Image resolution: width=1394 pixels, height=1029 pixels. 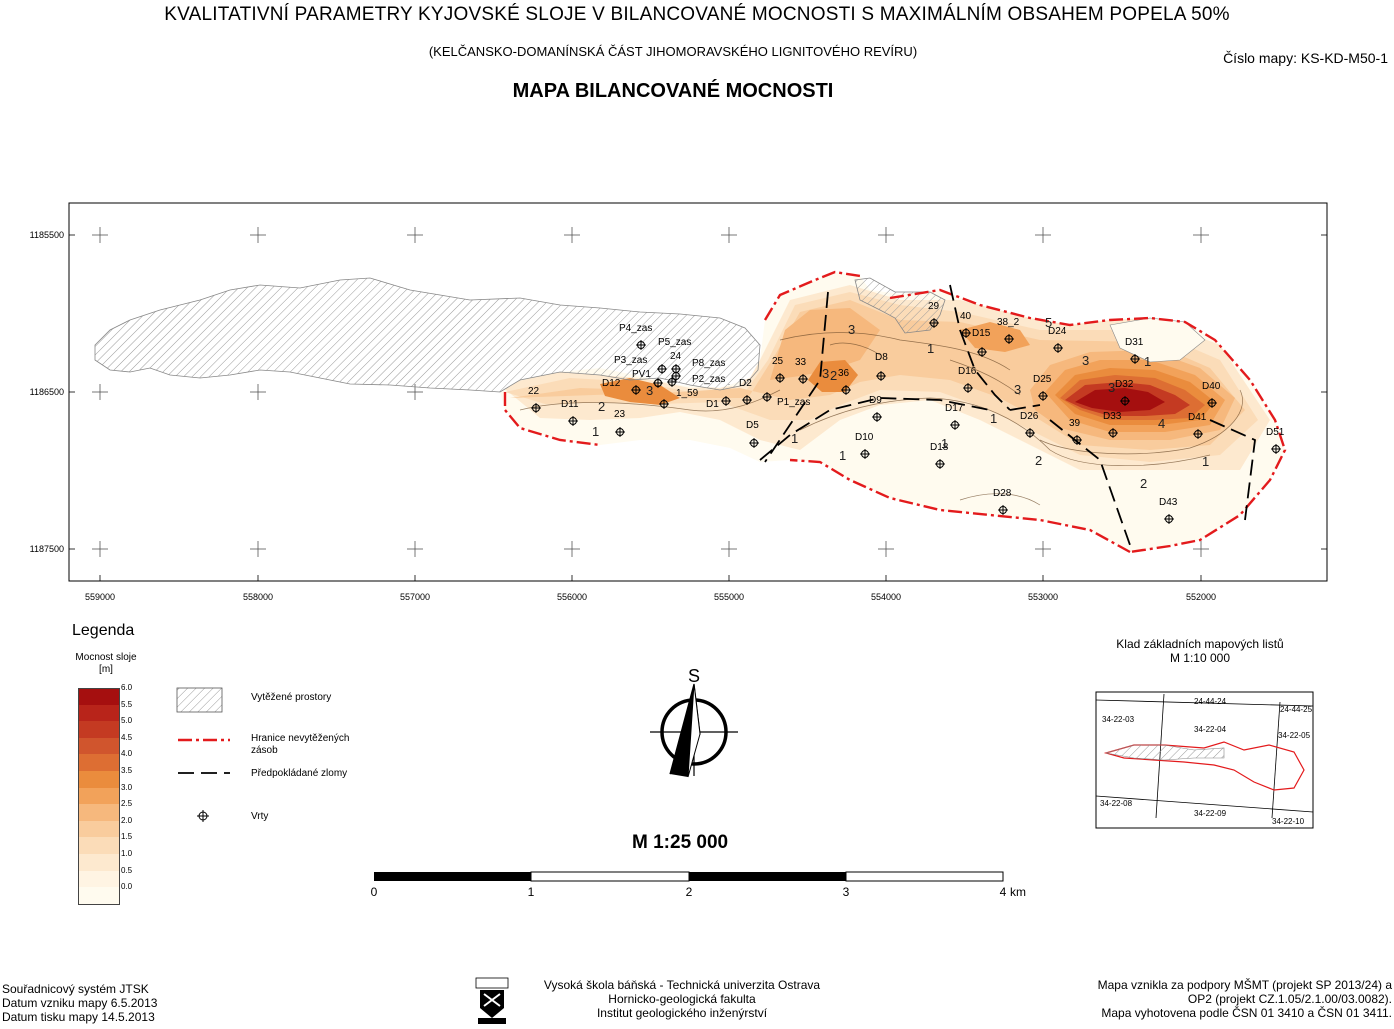 I want to click on borehole-label: D41, so click(x=1197, y=417).